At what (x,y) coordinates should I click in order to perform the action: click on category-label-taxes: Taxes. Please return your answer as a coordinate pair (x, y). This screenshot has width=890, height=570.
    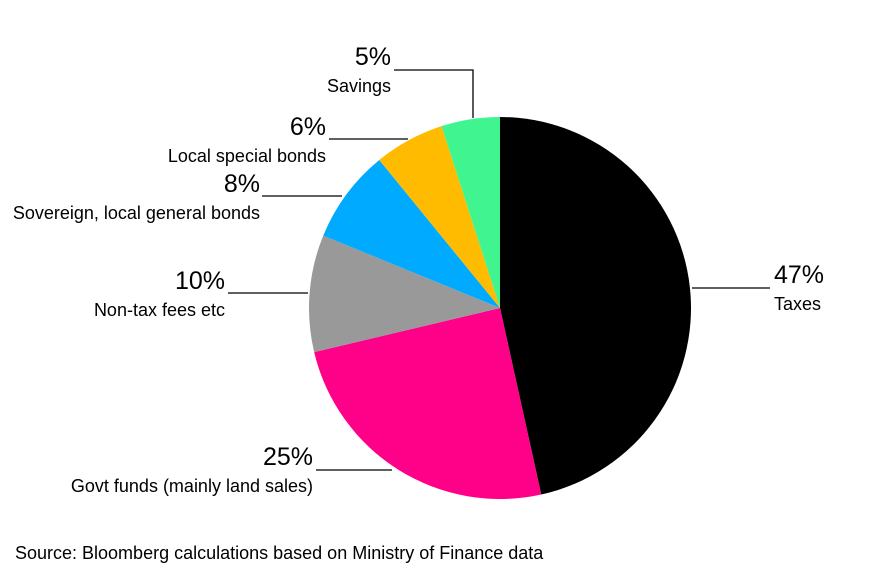
    Looking at the image, I should click on (797, 304).